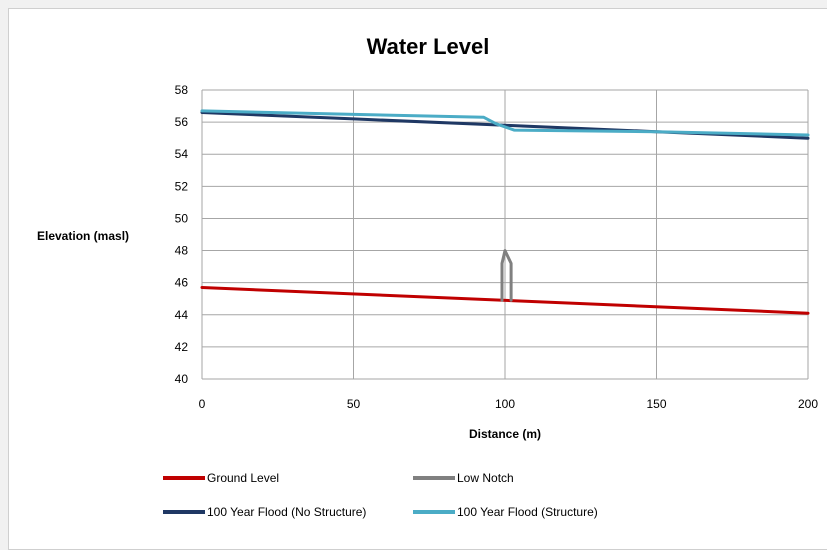 Image resolution: width=827 pixels, height=550 pixels. I want to click on series-line-100-year-flood-structure, so click(505, 123).